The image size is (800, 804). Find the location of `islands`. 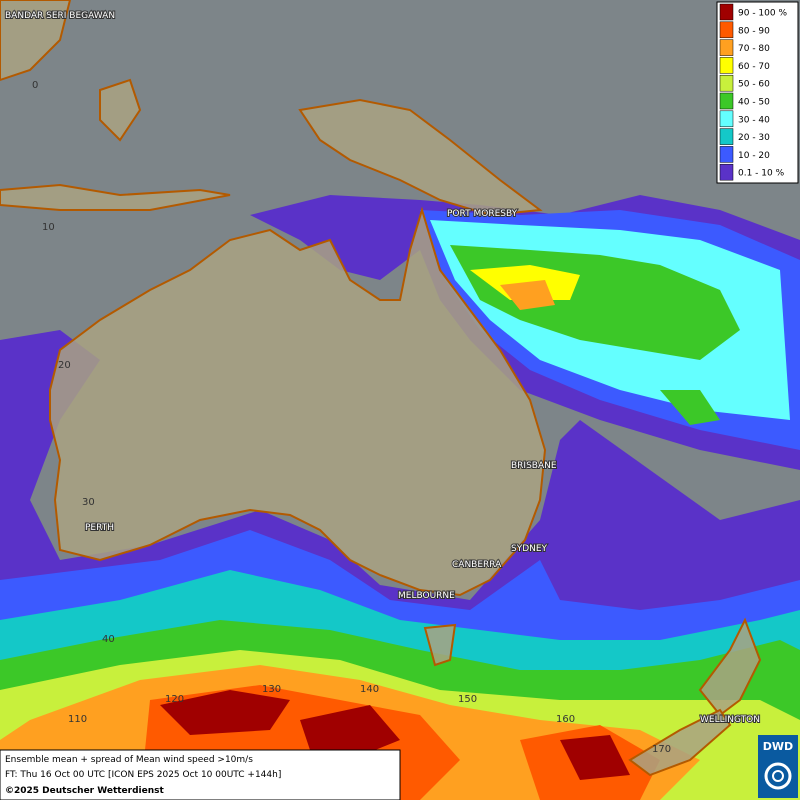

islands is located at coordinates (115, 197).